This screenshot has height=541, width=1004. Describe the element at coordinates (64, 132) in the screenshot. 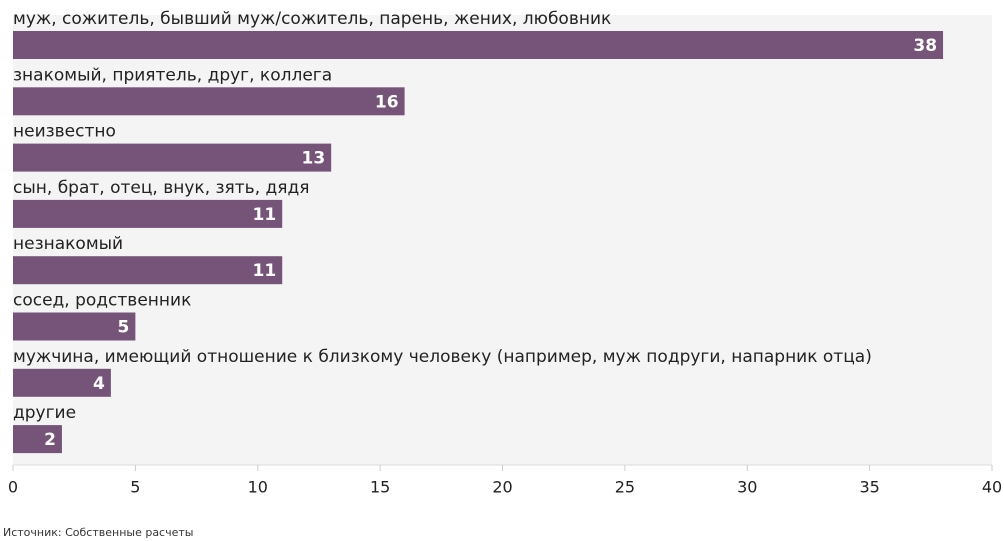

I see `category-label: неизвестно` at that location.